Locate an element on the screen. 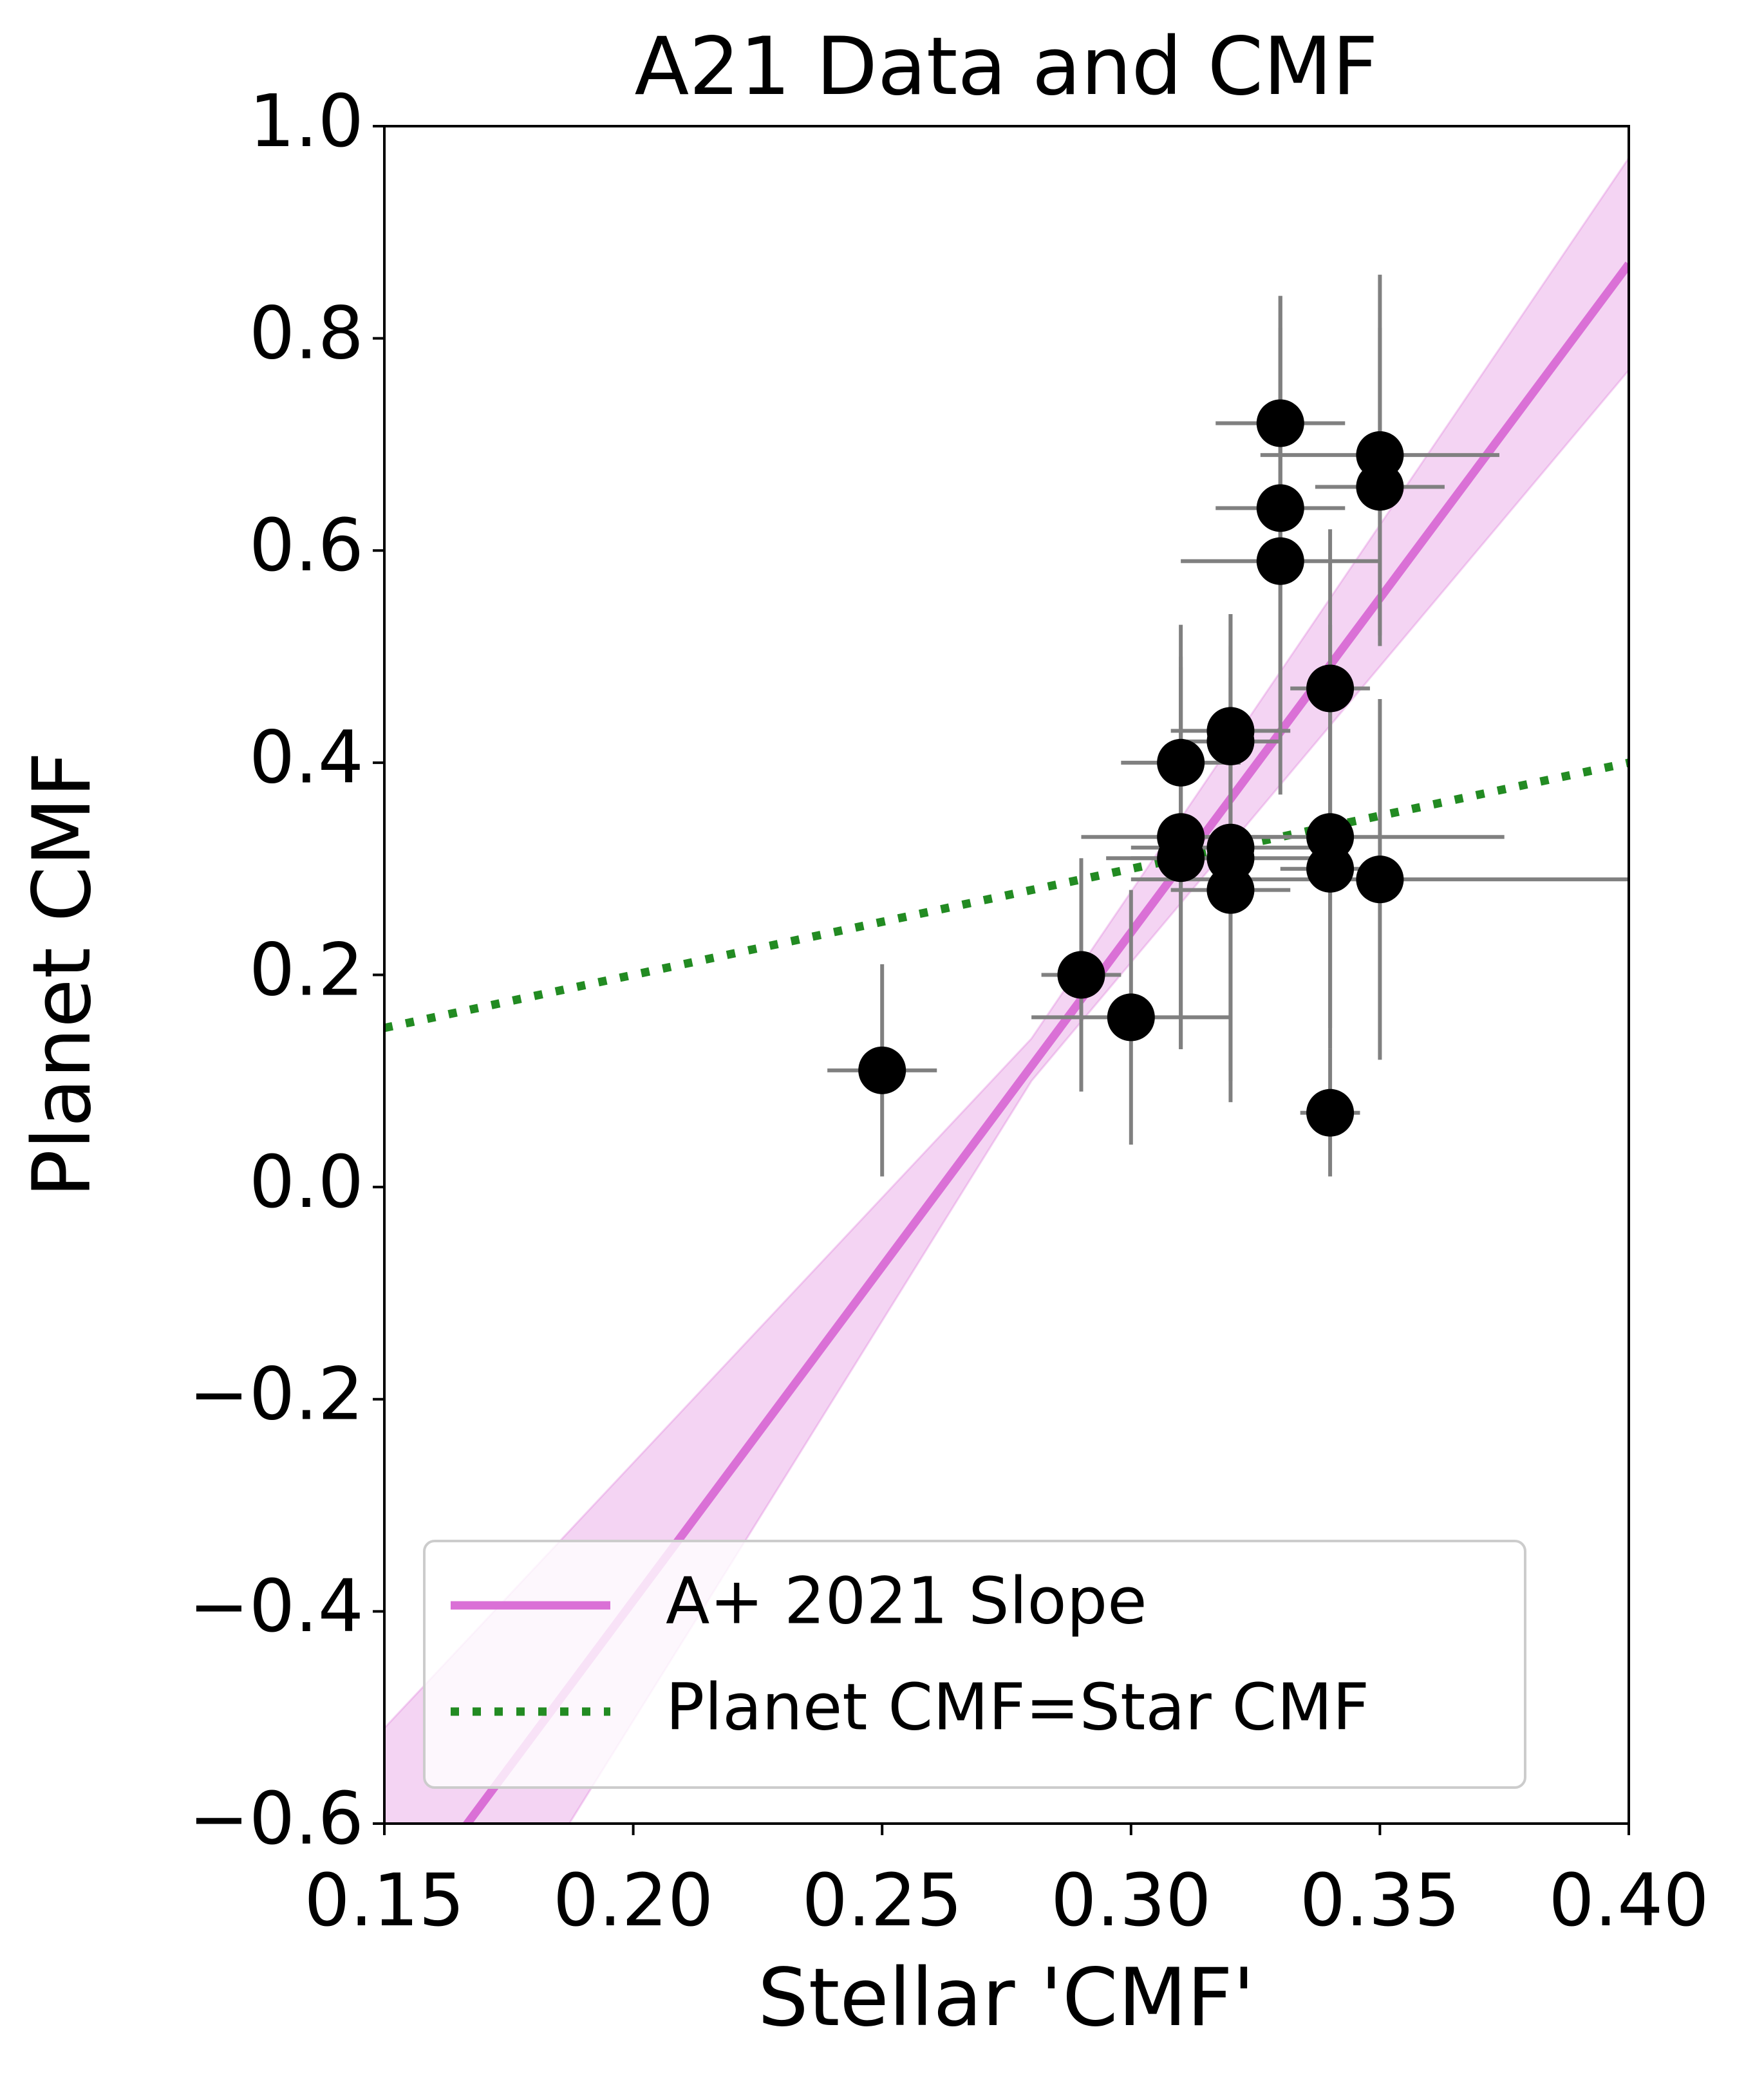 The height and width of the screenshot is (2083, 1764). y-tick-label: 0.4 is located at coordinates (307, 758).